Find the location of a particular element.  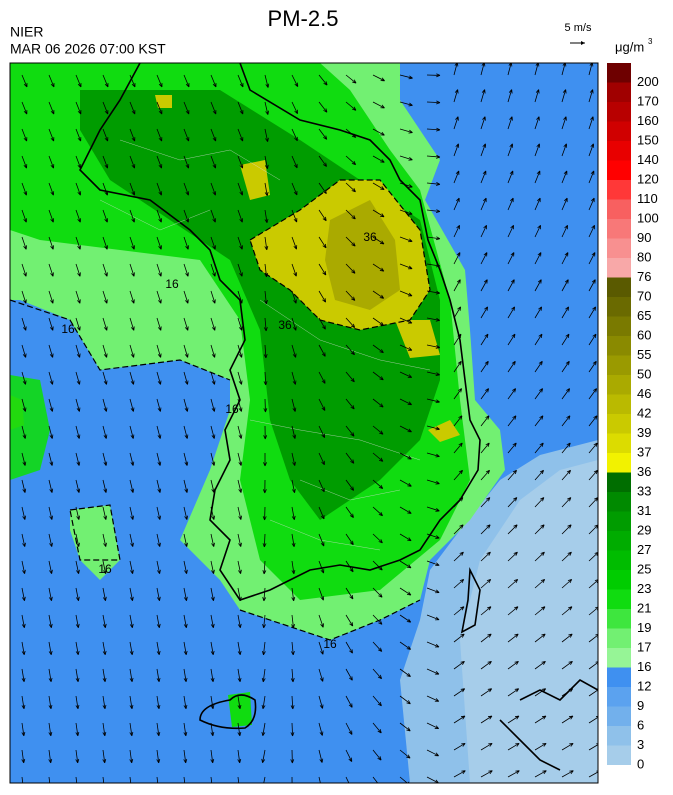

colorbar-label: 110 is located at coordinates (647, 198).